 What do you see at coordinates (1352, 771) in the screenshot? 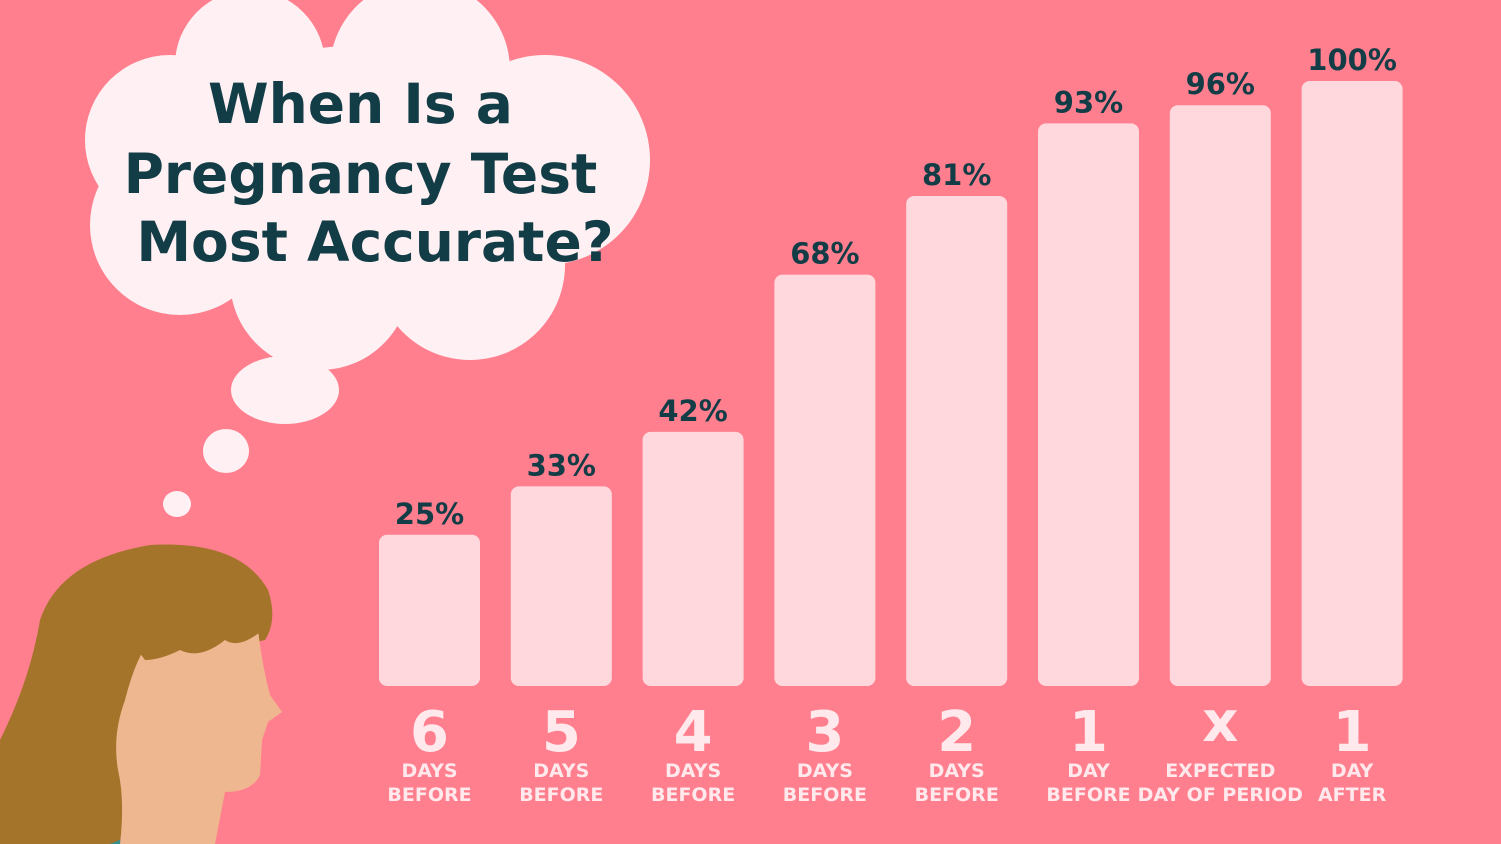
I see `x-label-line1-8: DAY` at bounding box center [1352, 771].